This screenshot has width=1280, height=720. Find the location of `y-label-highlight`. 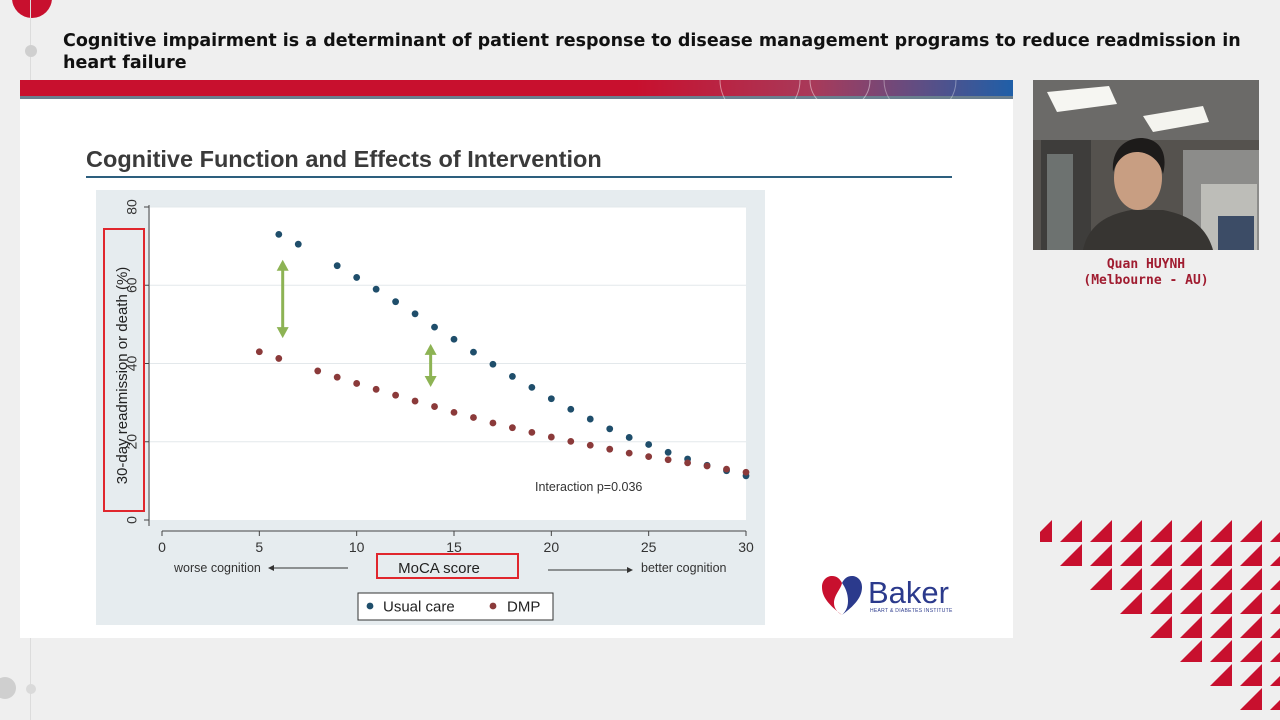

y-label-highlight is located at coordinates (124, 370).